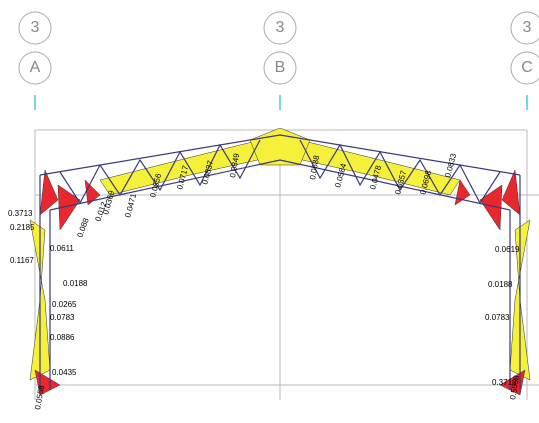 The image size is (539, 423). I want to click on bubble-label: B, so click(280, 67).